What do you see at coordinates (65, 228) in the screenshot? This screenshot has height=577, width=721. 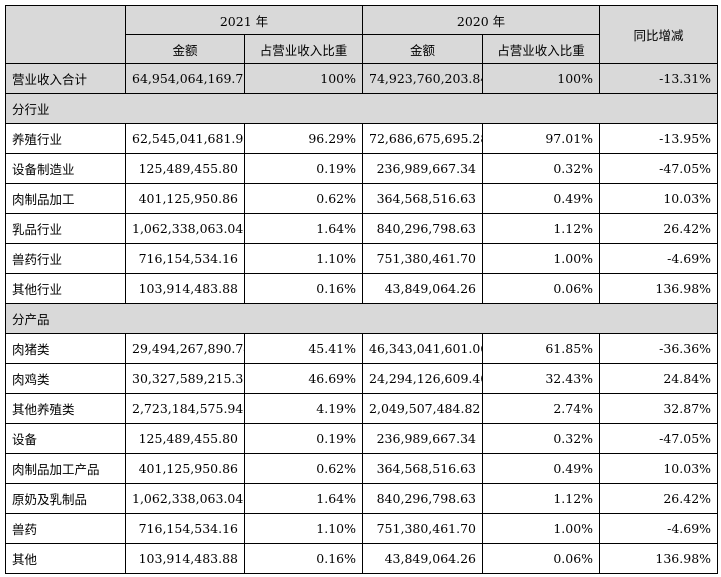 I see `row-label: 乳品行业` at bounding box center [65, 228].